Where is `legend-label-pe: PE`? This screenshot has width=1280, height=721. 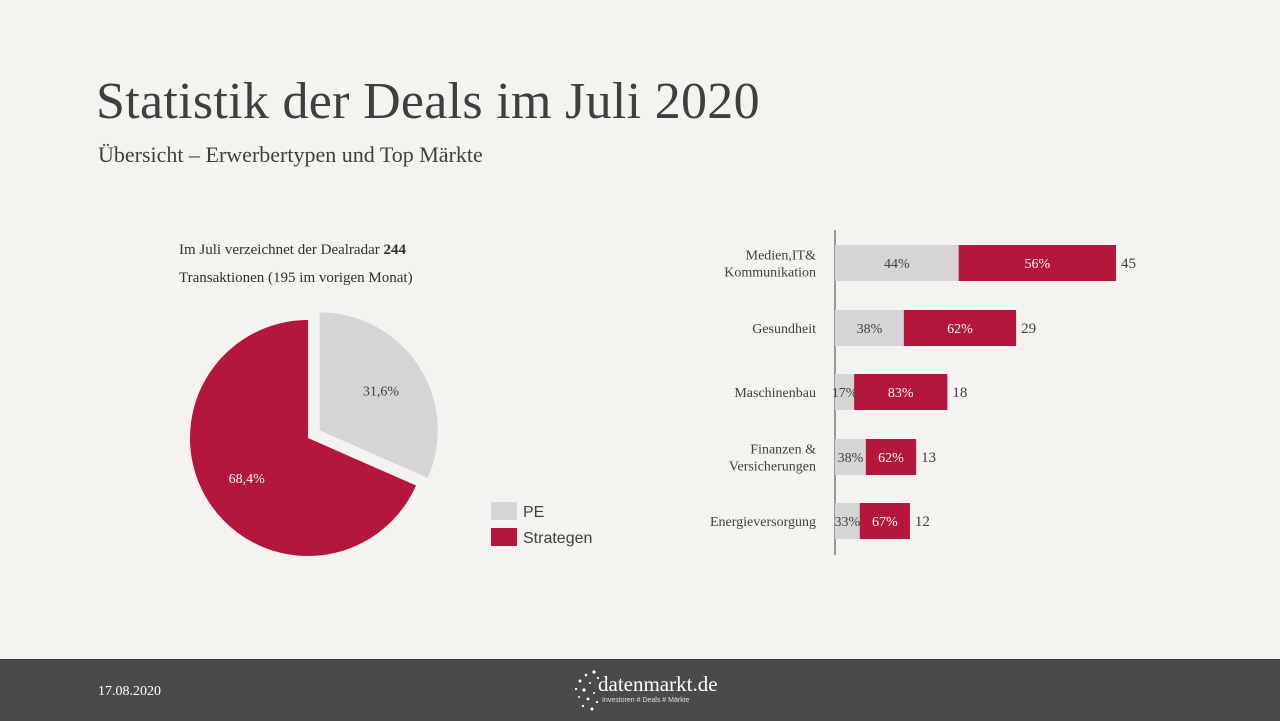 legend-label-pe: PE is located at coordinates (533, 512).